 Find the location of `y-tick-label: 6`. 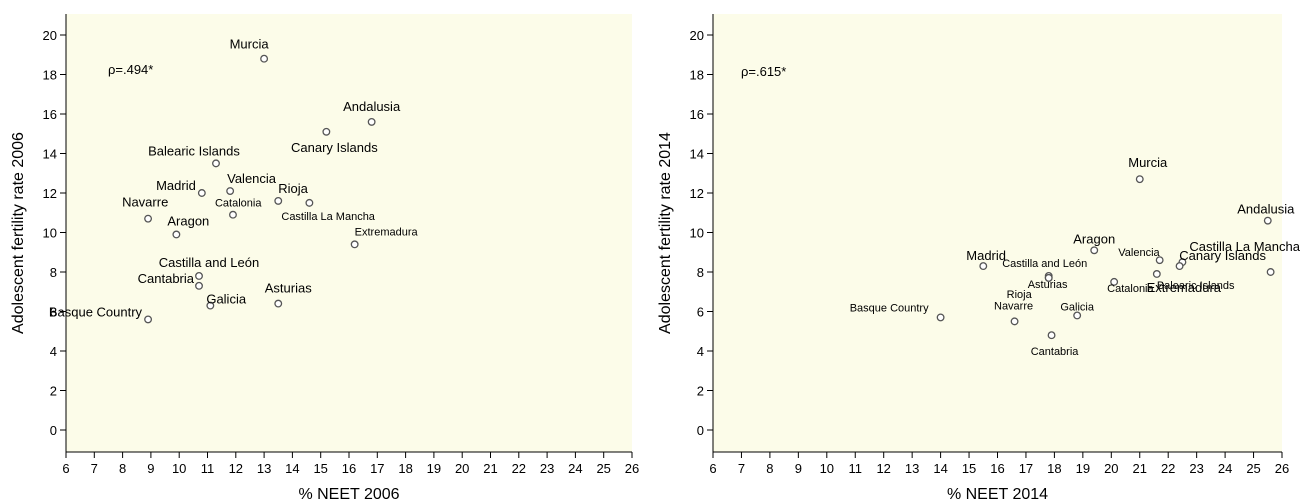

y-tick-label: 6 is located at coordinates (700, 312).